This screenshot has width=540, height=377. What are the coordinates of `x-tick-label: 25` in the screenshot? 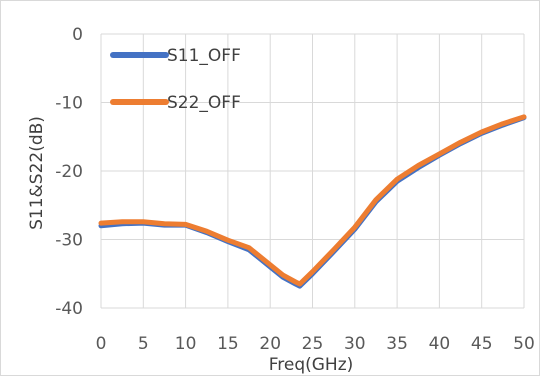 It's located at (313, 344).